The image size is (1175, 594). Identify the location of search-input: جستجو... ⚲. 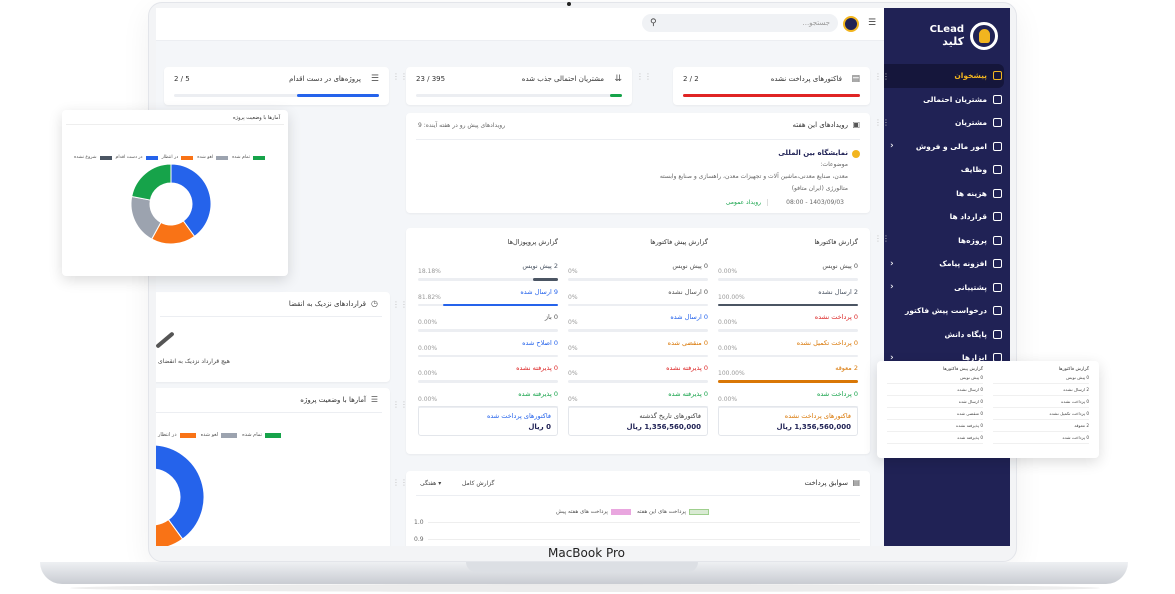
(740, 23).